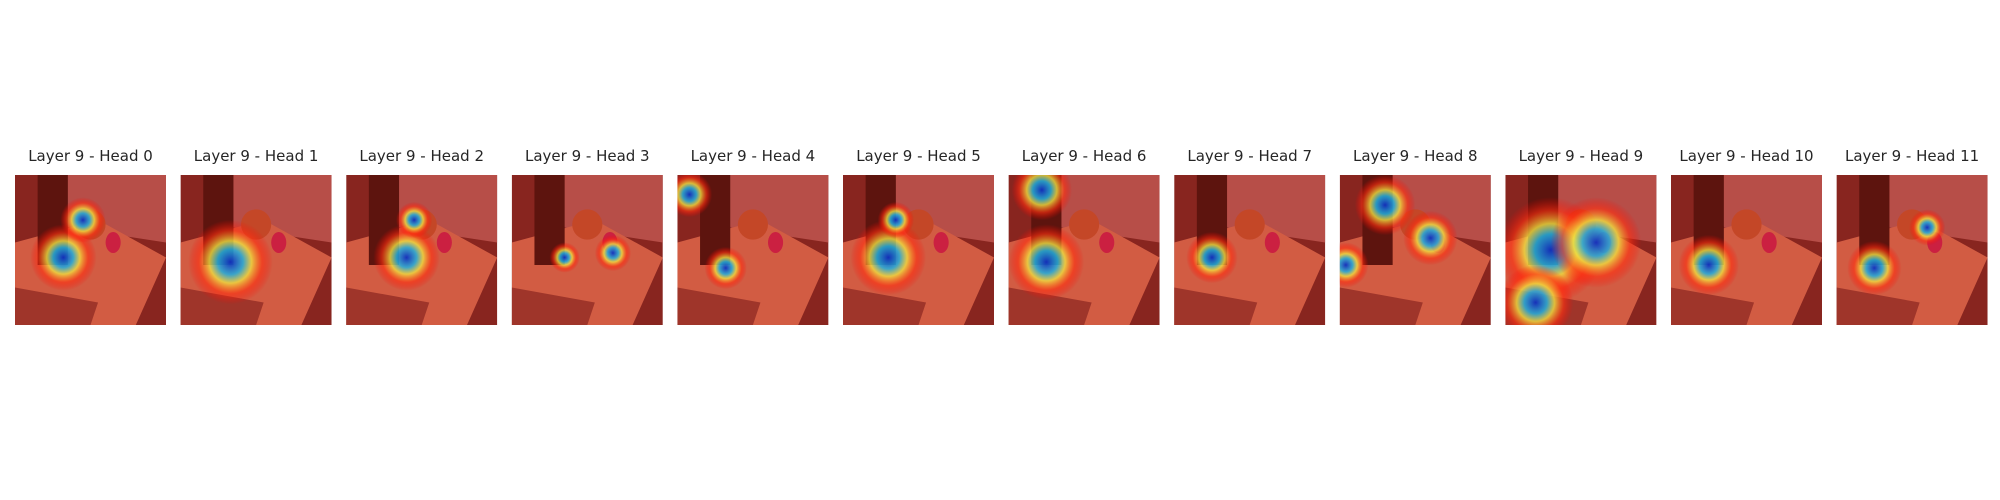  What do you see at coordinates (1746, 156) in the screenshot?
I see `panel-title: Layer 9 - Head 10` at bounding box center [1746, 156].